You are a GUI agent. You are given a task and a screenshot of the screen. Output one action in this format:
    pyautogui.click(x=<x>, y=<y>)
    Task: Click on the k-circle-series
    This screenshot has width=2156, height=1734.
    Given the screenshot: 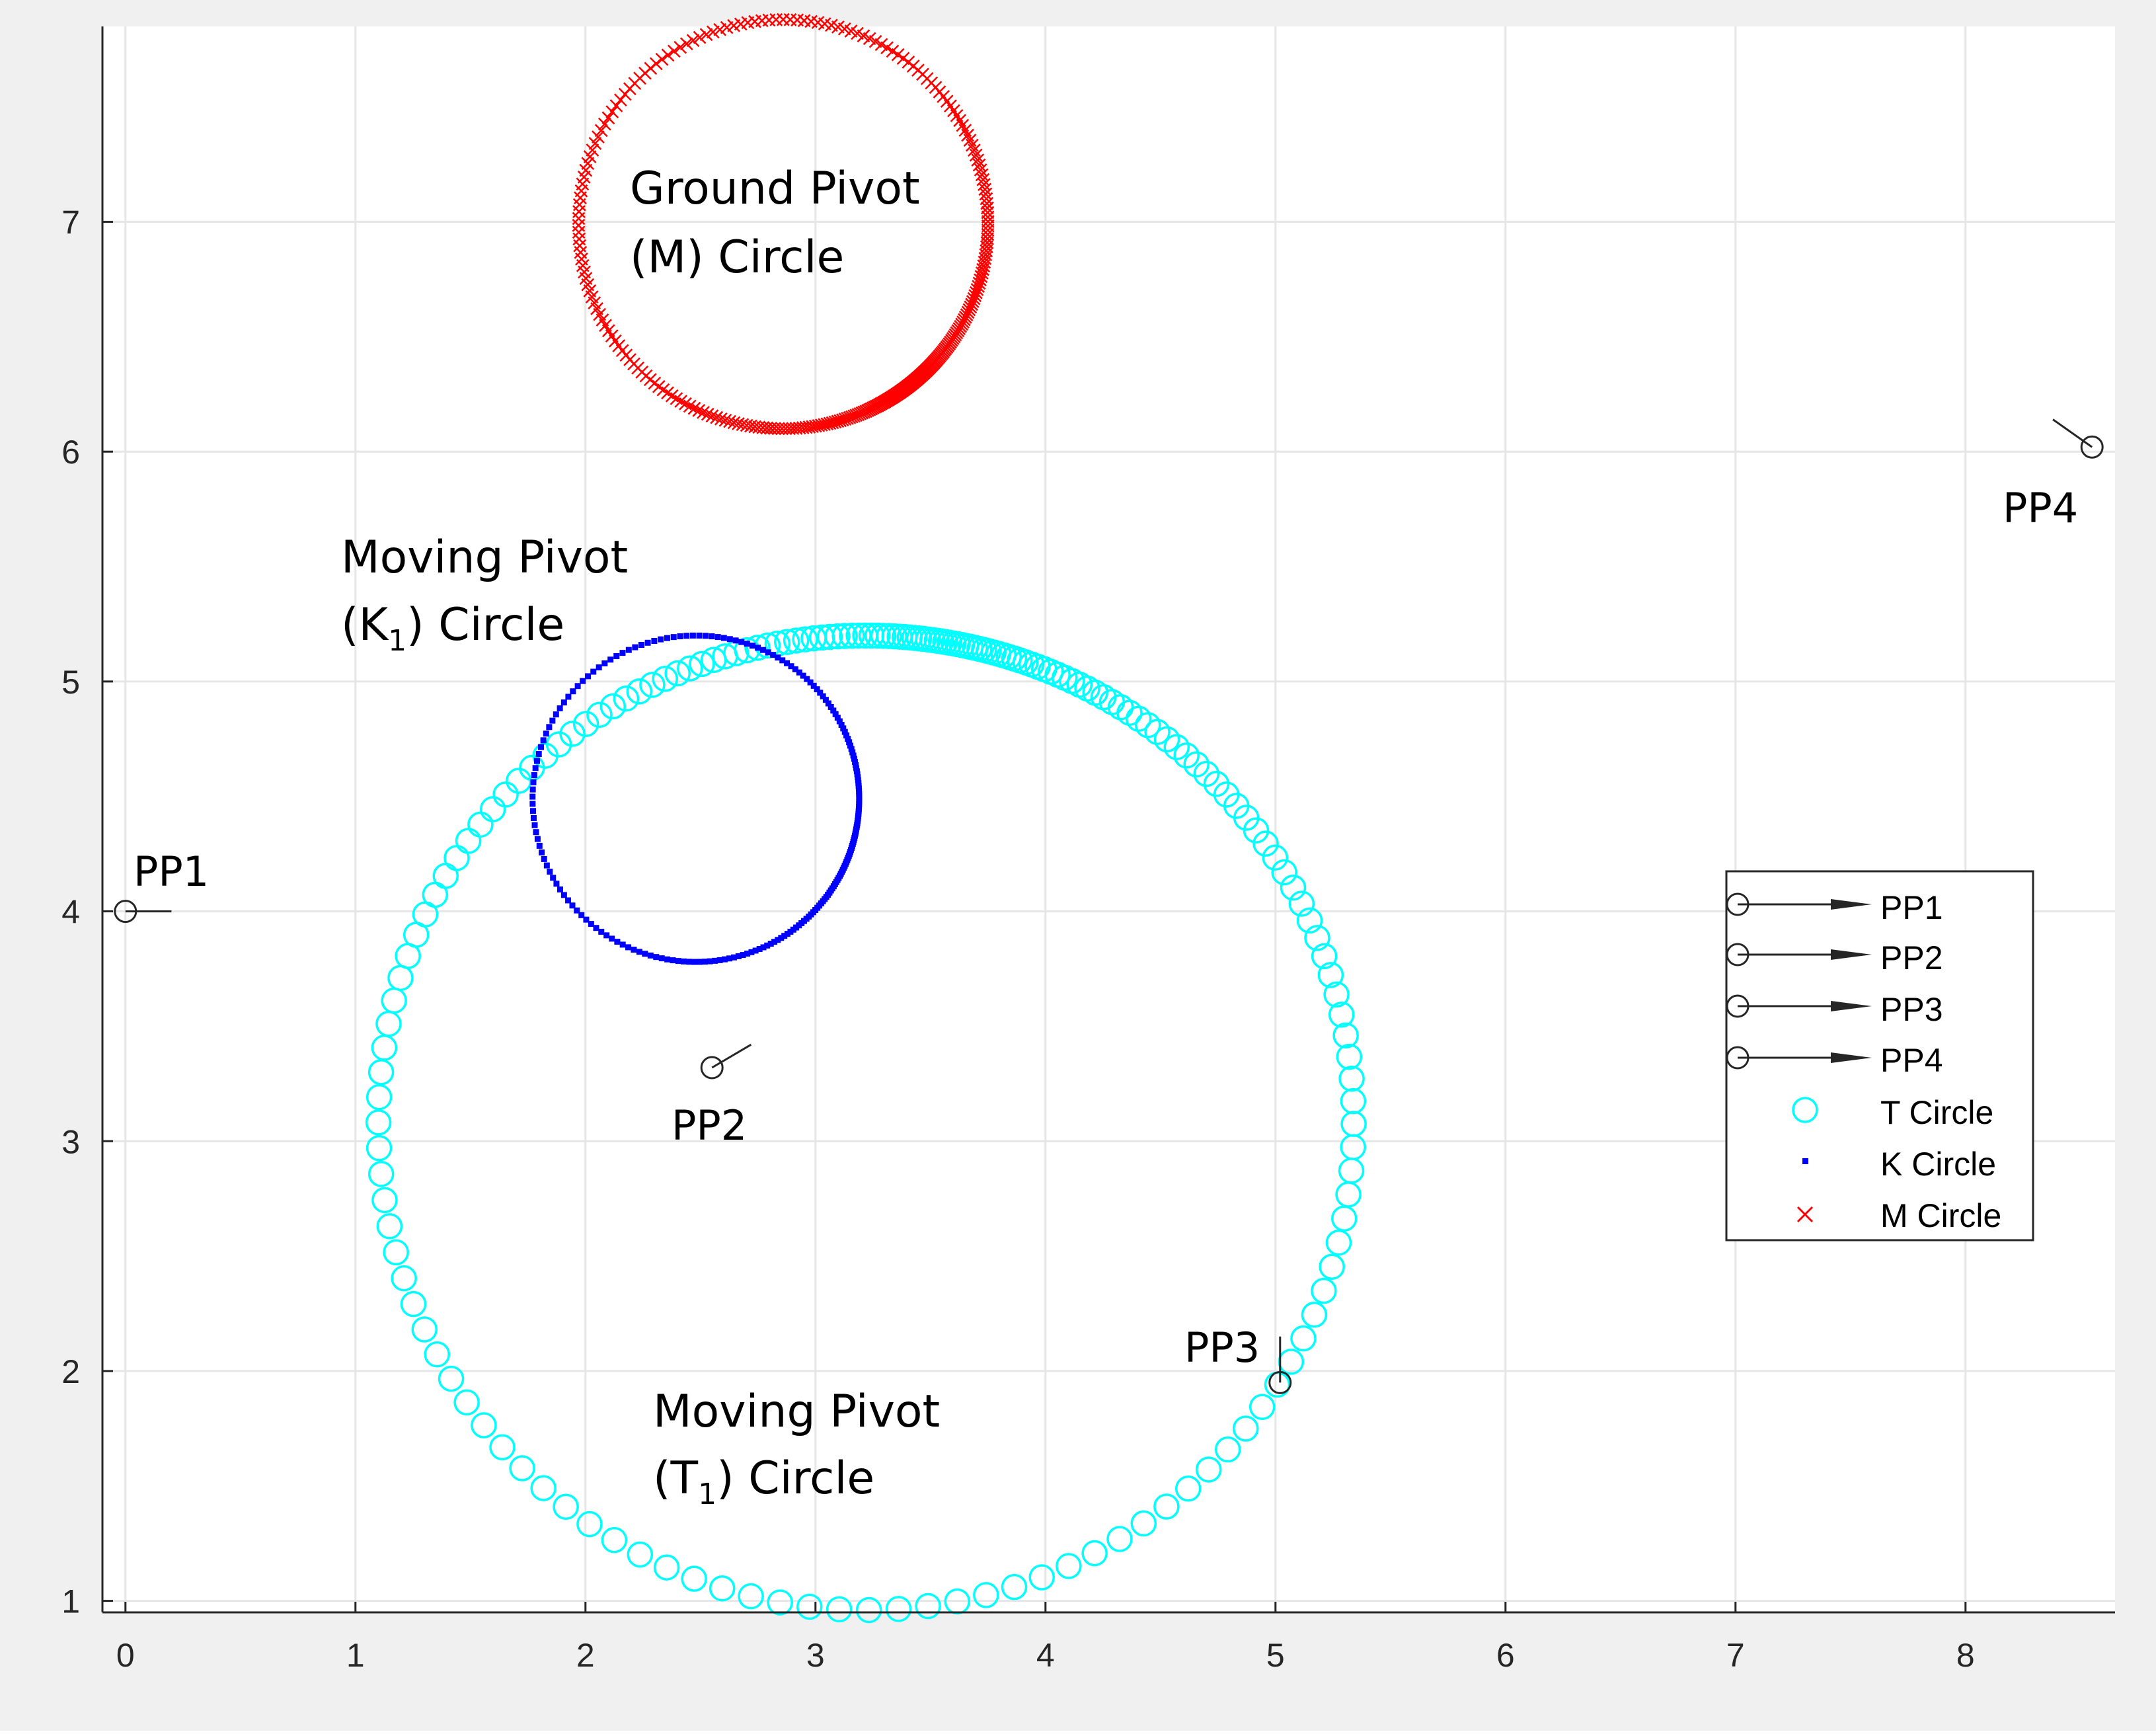 What is the action you would take?
    pyautogui.click(x=696, y=798)
    